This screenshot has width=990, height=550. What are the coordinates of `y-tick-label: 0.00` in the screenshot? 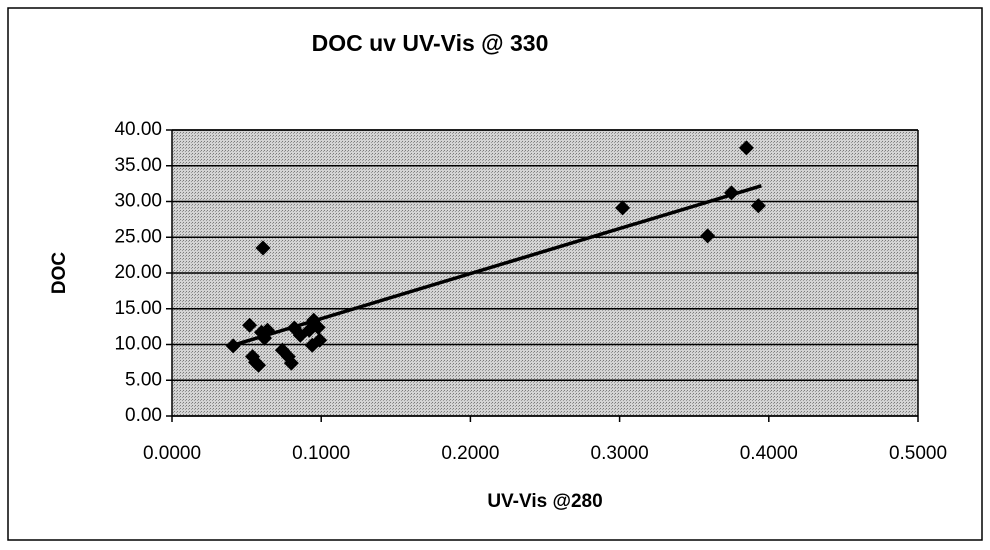 It's located at (143, 415).